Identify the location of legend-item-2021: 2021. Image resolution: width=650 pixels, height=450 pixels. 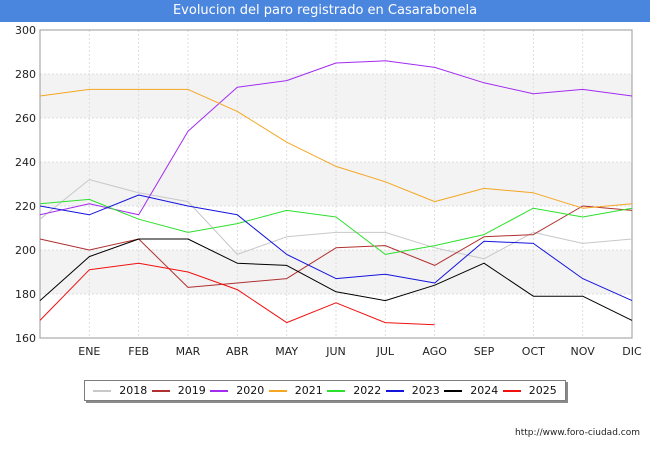
(295, 390).